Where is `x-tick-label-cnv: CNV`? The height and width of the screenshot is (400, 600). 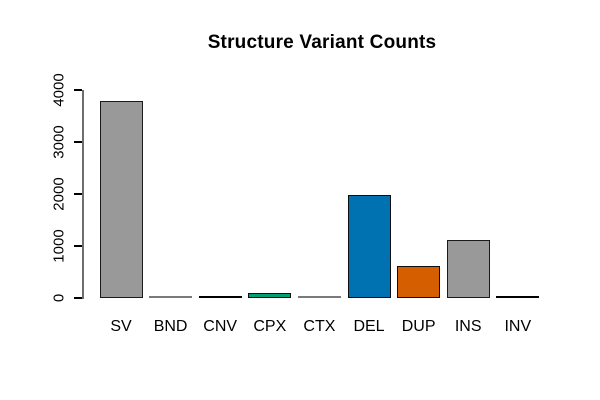 x-tick-label-cnv: CNV is located at coordinates (220, 326).